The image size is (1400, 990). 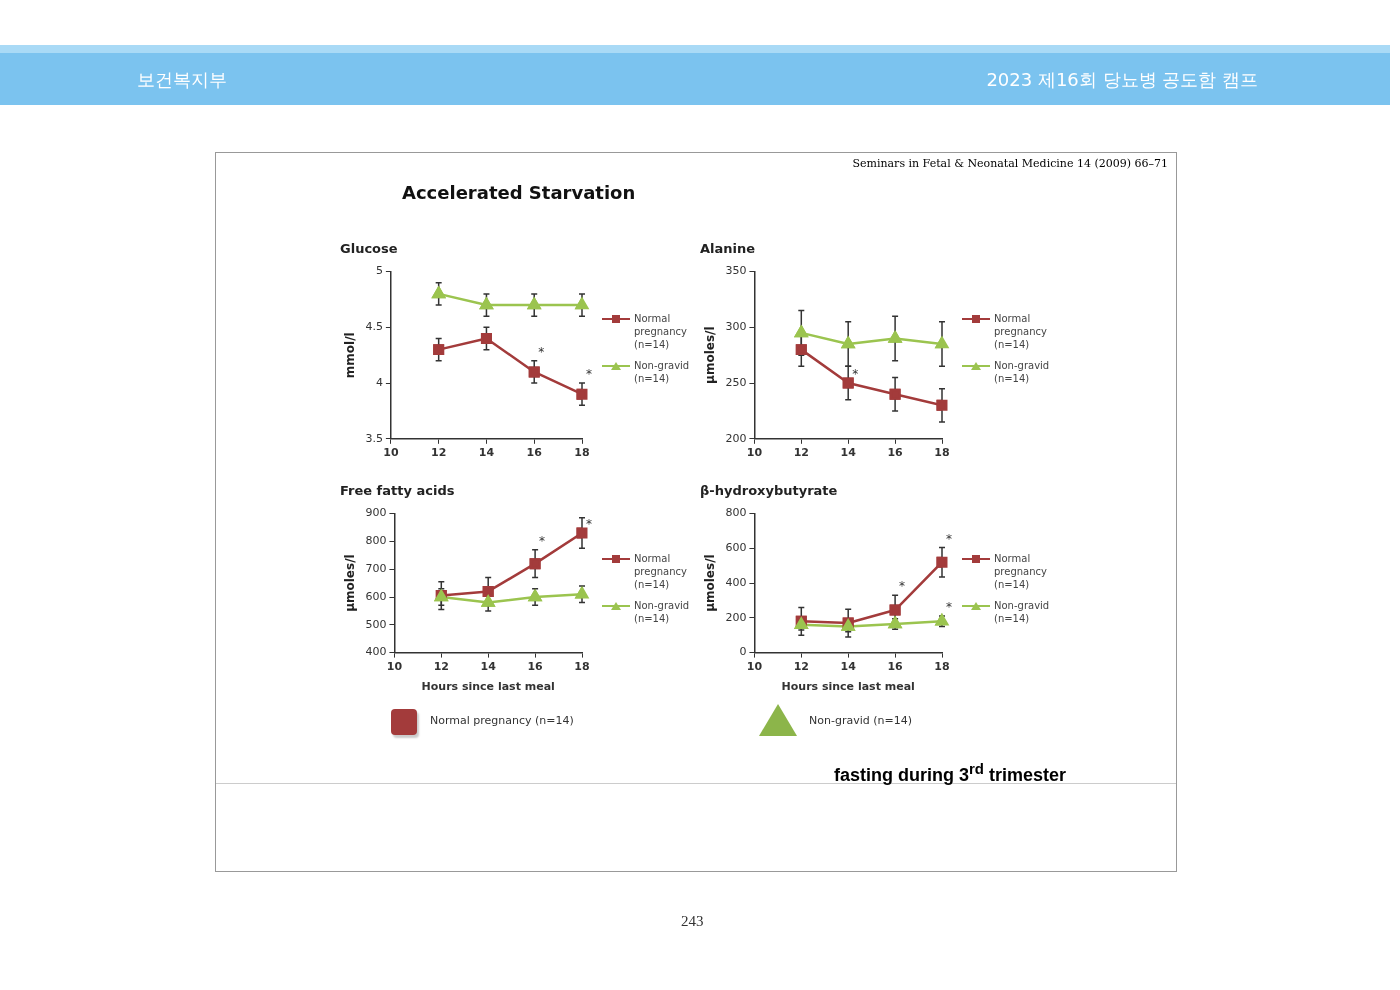 I want to click on text: 2023 제16회 당뇨병 공도함 캠프, so click(x=1122, y=80).